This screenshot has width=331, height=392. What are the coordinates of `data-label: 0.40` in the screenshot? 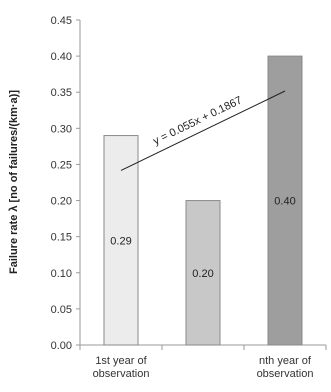 It's located at (284, 202).